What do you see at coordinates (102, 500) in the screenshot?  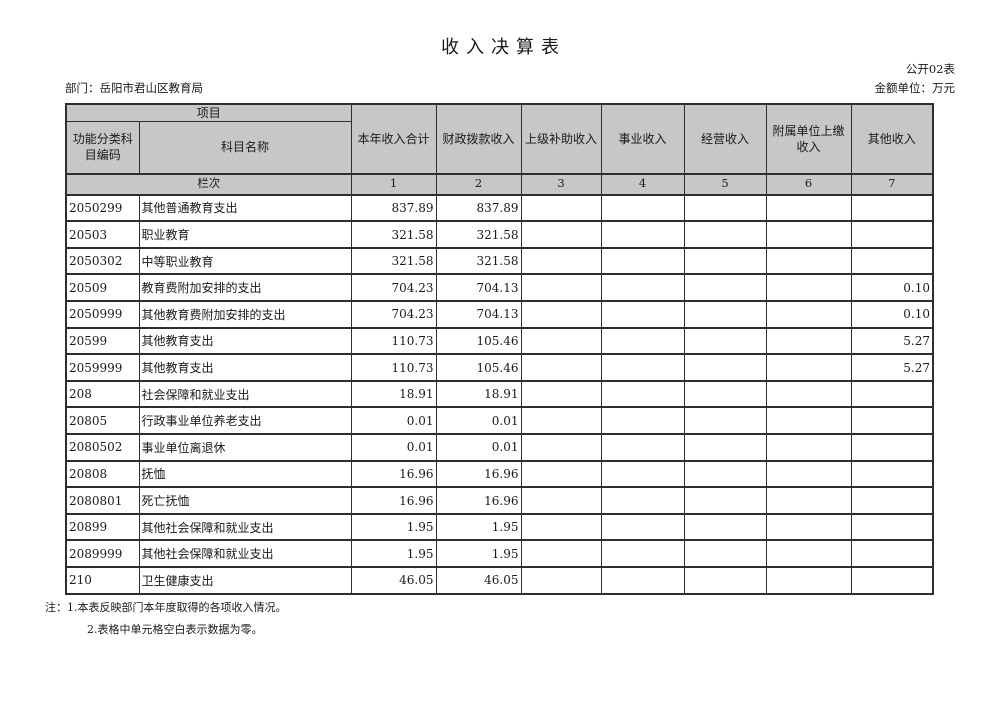 I see `row-code-cell: 2080801` at bounding box center [102, 500].